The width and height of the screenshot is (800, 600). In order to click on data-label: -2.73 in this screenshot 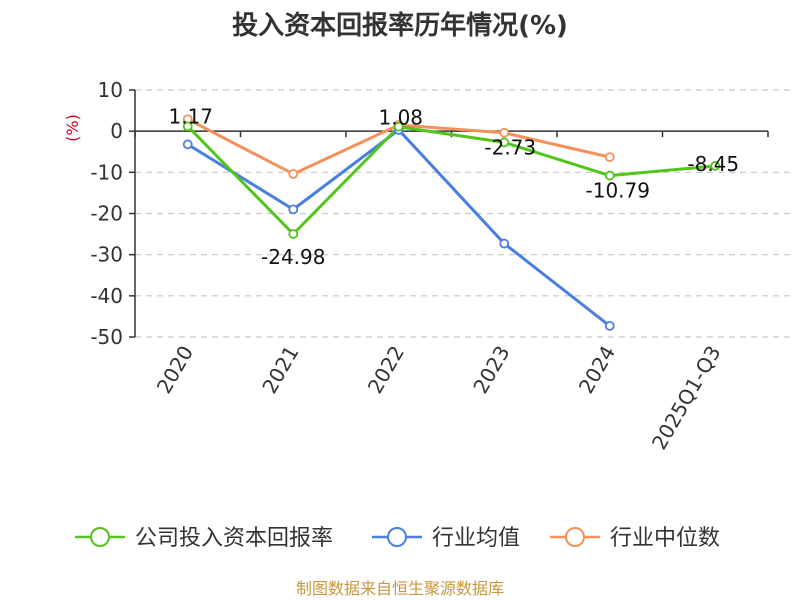, I will do `click(510, 147)`.